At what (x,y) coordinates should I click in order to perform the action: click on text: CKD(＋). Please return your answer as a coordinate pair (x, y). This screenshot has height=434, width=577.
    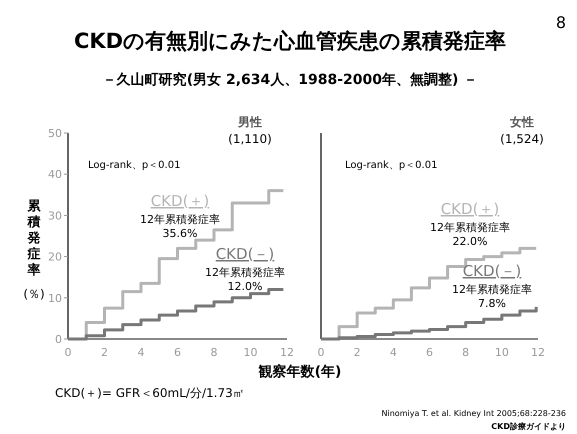
    Looking at the image, I should click on (470, 209).